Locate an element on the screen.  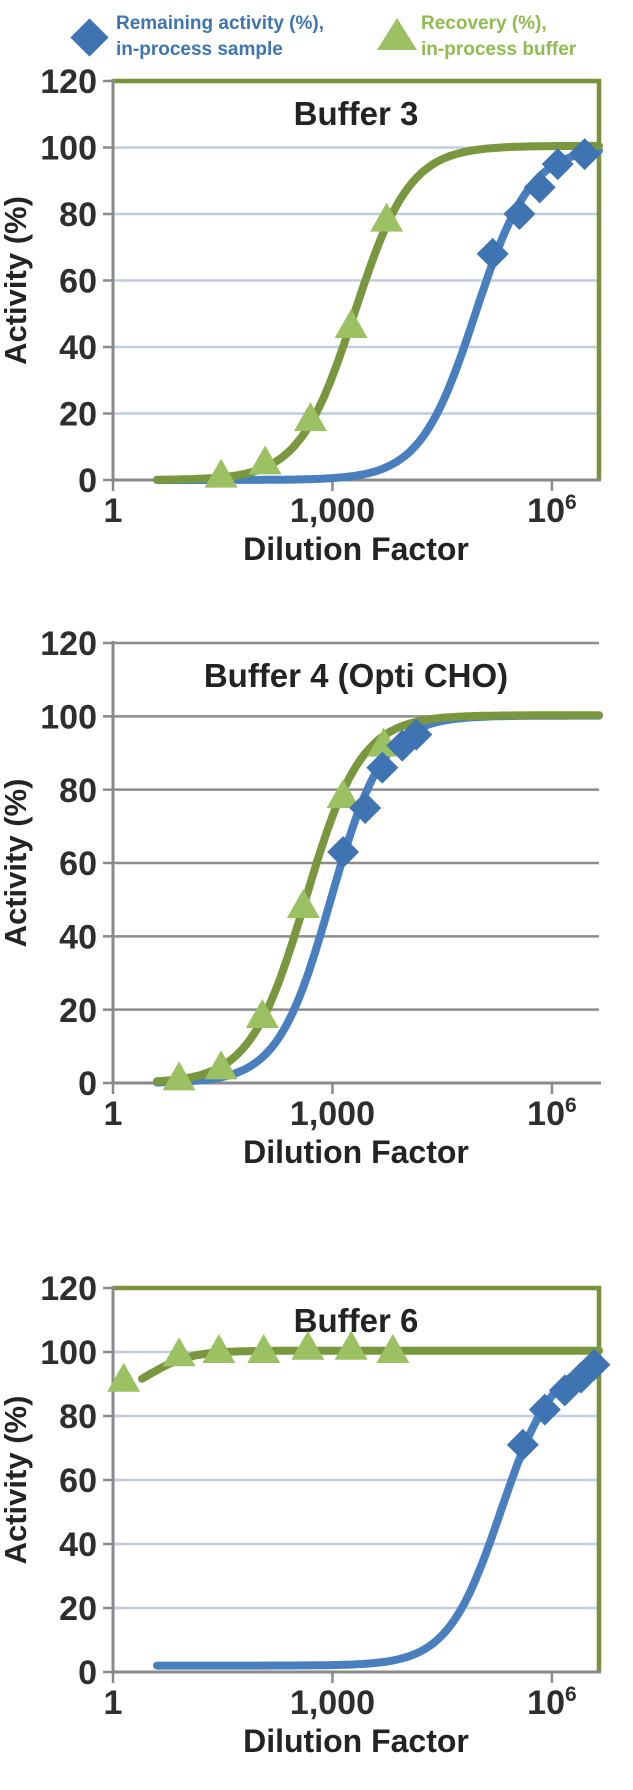
legend-label-line1: Recovery (%), is located at coordinates (484, 23).